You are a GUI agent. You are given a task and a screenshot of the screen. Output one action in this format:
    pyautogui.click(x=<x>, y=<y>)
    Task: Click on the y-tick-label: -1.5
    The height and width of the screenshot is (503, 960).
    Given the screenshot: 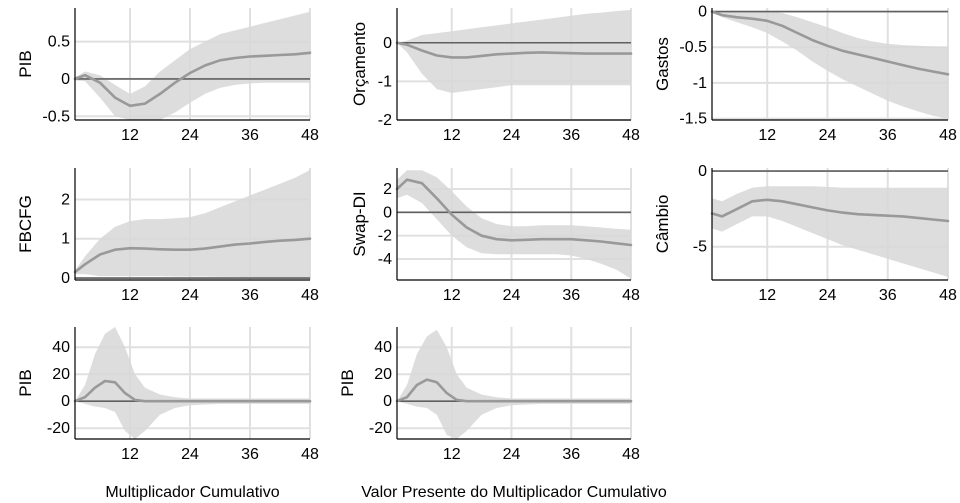 What is the action you would take?
    pyautogui.click(x=693, y=119)
    